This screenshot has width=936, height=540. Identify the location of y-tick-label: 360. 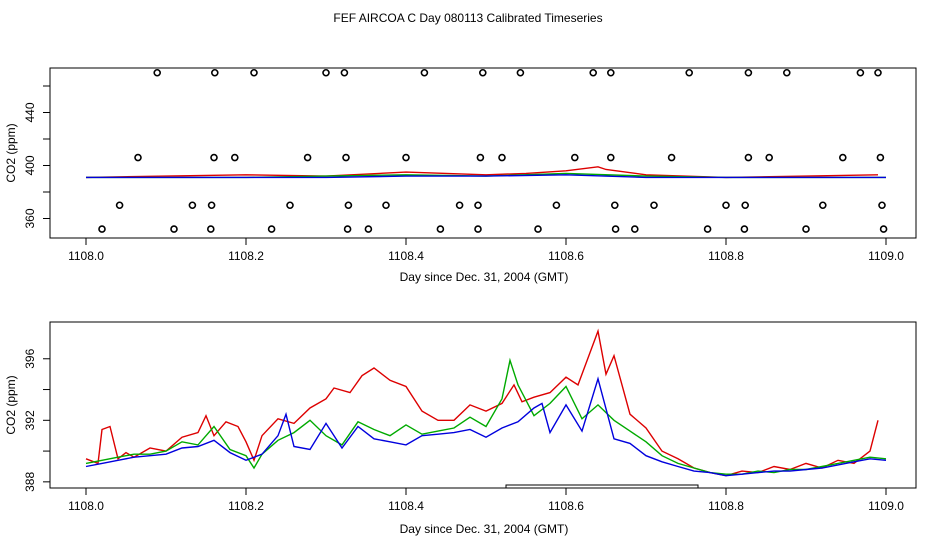
(30, 218).